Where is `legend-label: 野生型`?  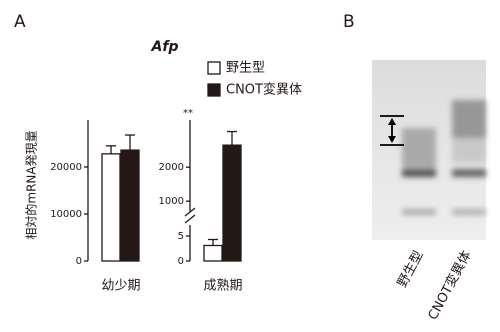 legend-label: 野生型 is located at coordinates (245, 68).